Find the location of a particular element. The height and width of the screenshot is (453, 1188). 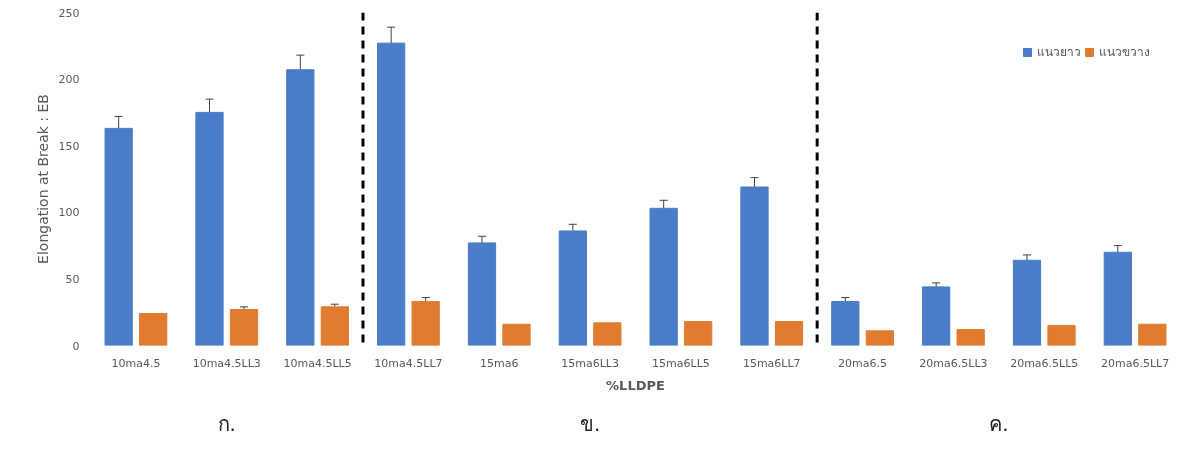

x-tick-label: 20ma6.5LL7 is located at coordinates (1135, 363).